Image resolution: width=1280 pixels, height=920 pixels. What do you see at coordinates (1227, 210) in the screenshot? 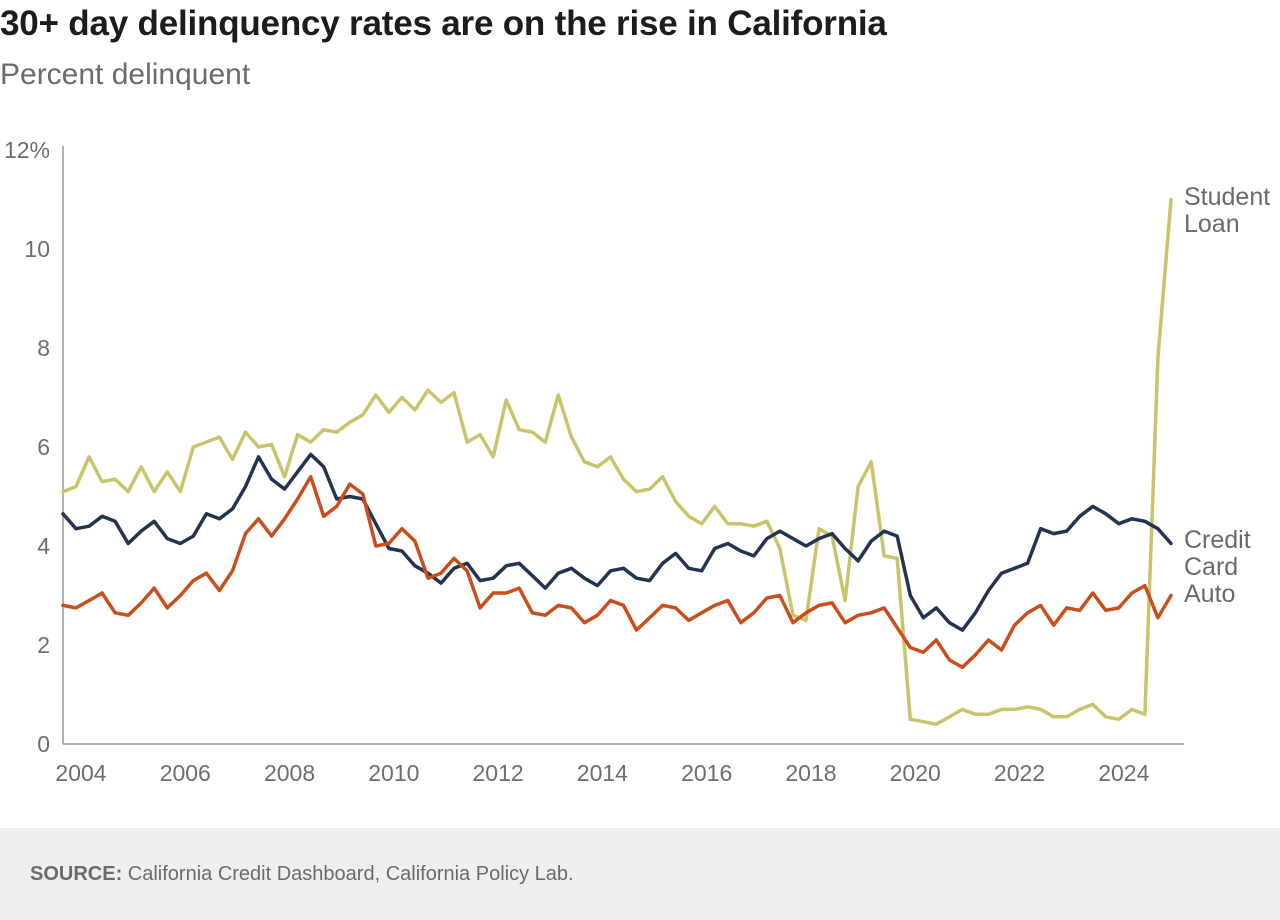
I see `series-label-student-loan: Student Loan` at bounding box center [1227, 210].